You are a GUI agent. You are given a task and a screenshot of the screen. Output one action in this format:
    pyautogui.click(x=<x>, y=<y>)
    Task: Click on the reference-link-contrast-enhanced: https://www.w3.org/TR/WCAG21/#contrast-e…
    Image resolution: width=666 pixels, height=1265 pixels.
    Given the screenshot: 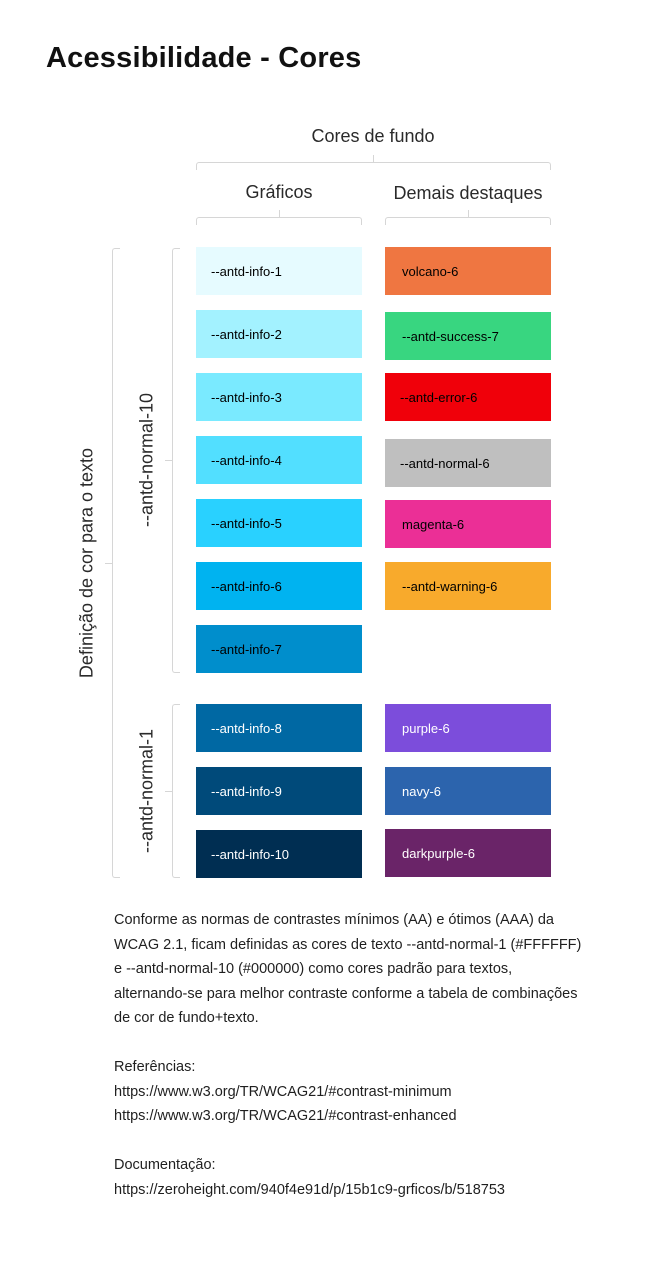 What is the action you would take?
    pyautogui.click(x=285, y=1116)
    